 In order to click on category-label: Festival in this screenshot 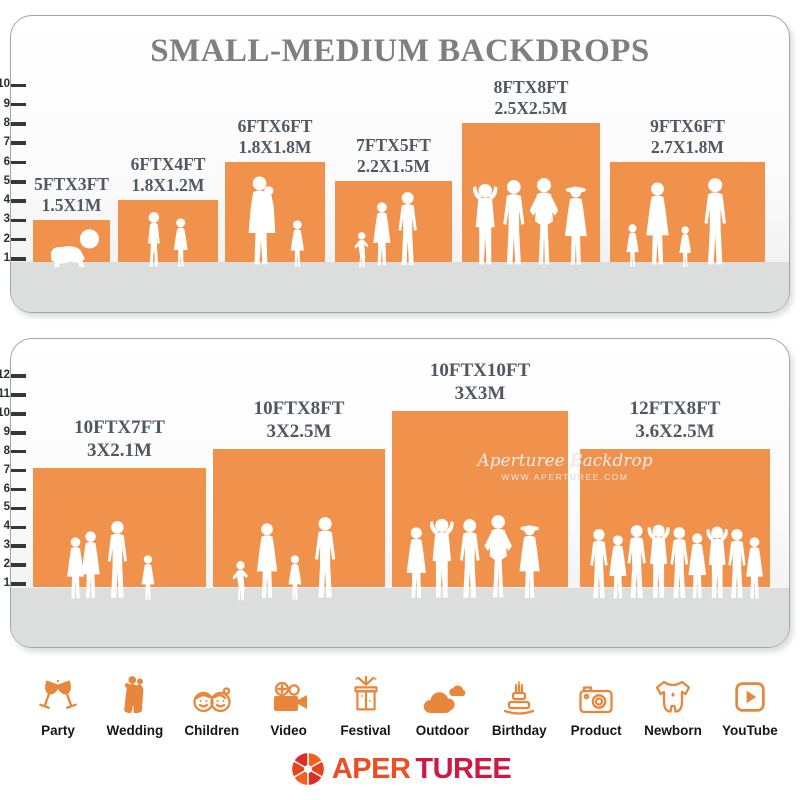, I will do `click(365, 730)`.